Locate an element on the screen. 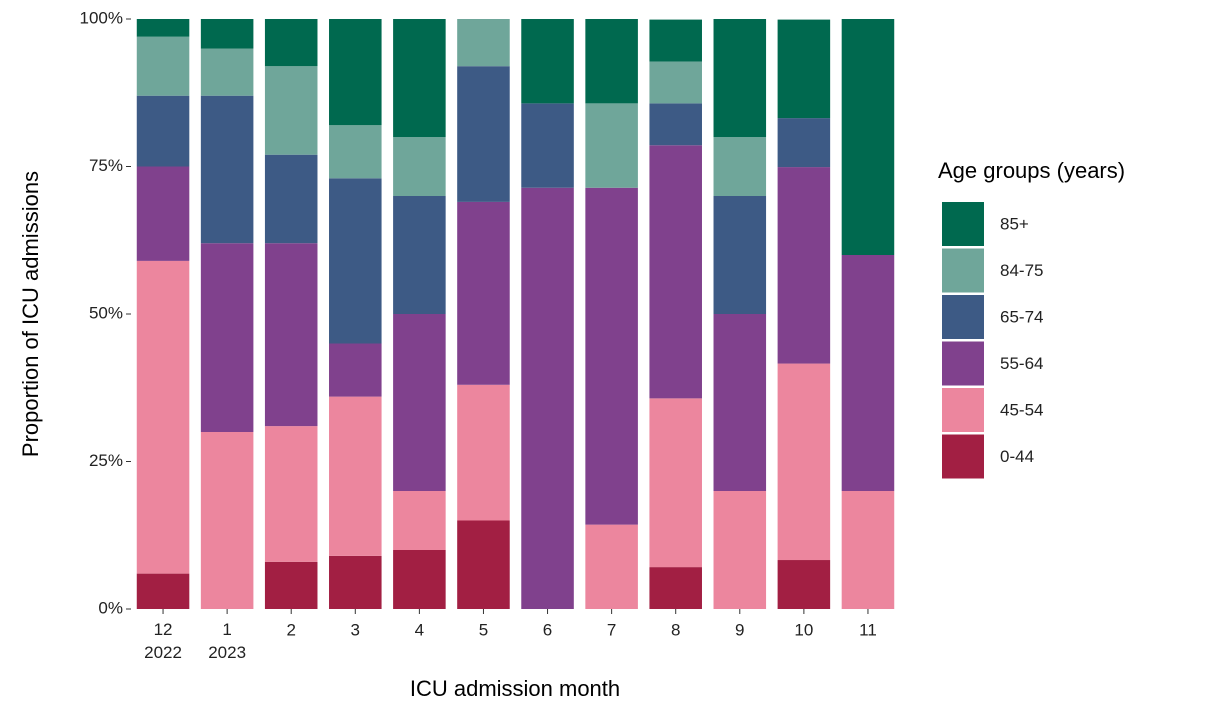 Image resolution: width=1217 pixels, height=726 pixels. x-tick-label: 3 is located at coordinates (355, 629).